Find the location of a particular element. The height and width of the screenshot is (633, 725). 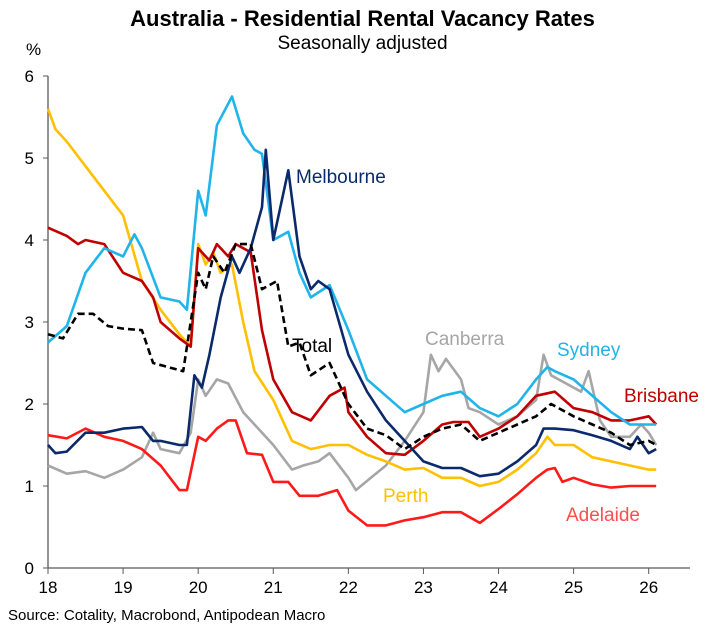

y-tick-label: 3 is located at coordinates (29, 322).